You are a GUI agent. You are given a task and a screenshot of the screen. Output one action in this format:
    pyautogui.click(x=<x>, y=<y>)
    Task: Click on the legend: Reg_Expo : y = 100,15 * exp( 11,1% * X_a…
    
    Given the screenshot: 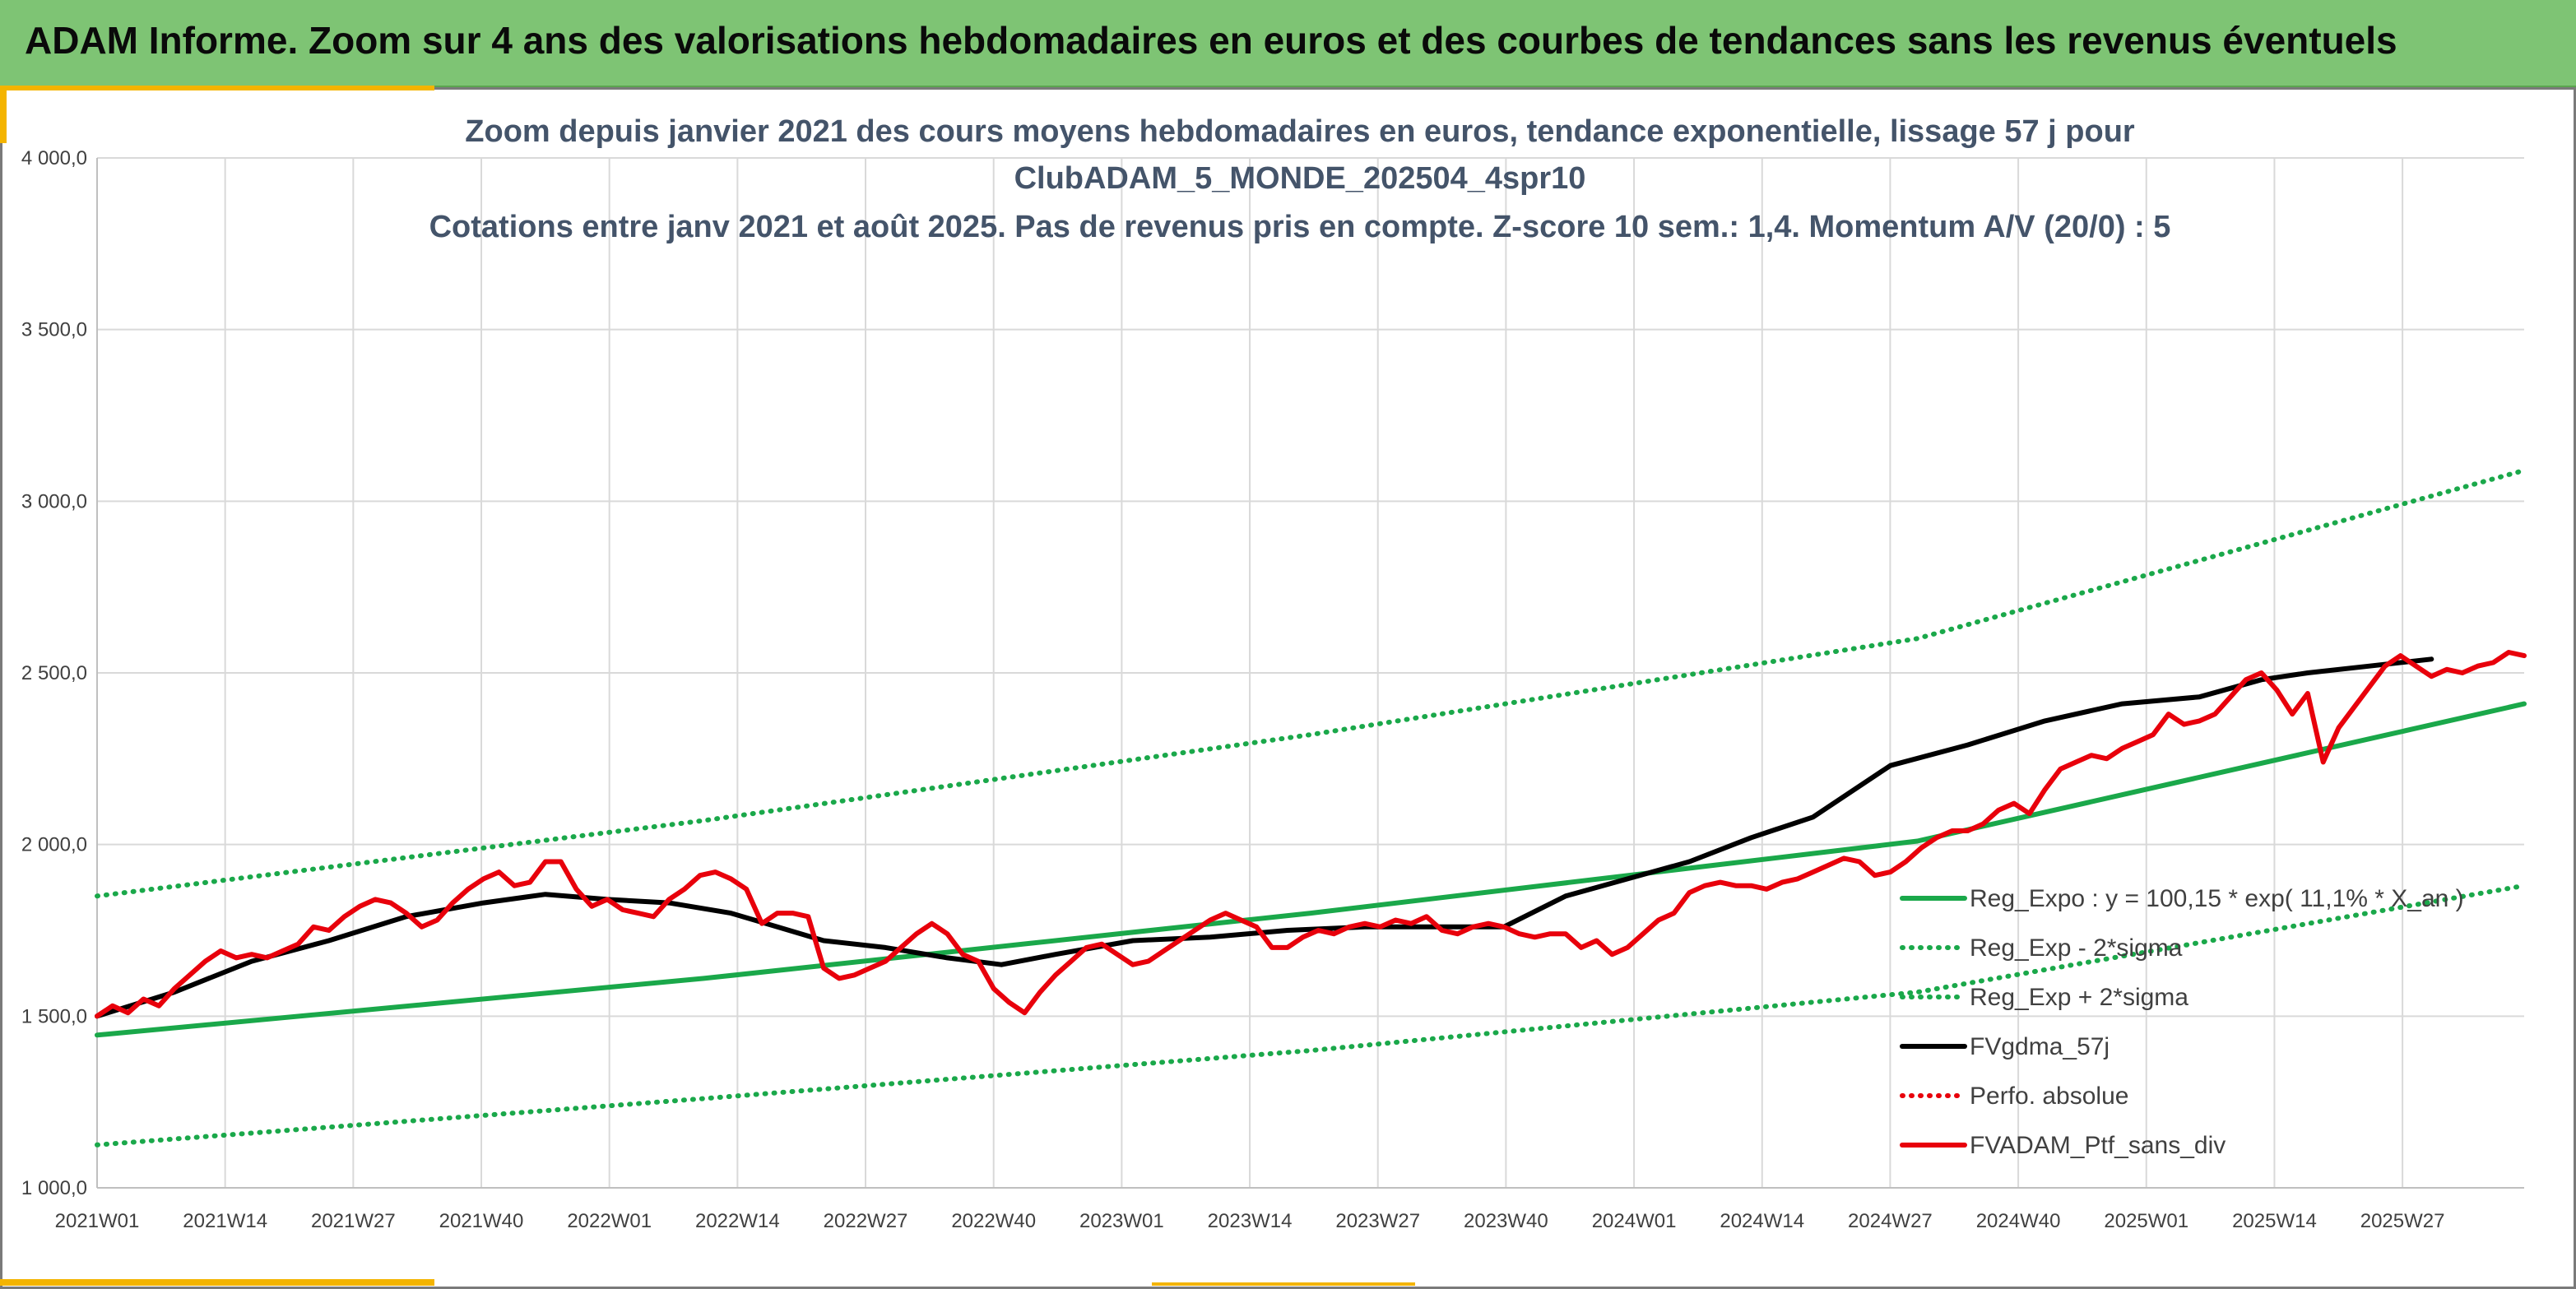 What is the action you would take?
    pyautogui.click(x=2182, y=1022)
    